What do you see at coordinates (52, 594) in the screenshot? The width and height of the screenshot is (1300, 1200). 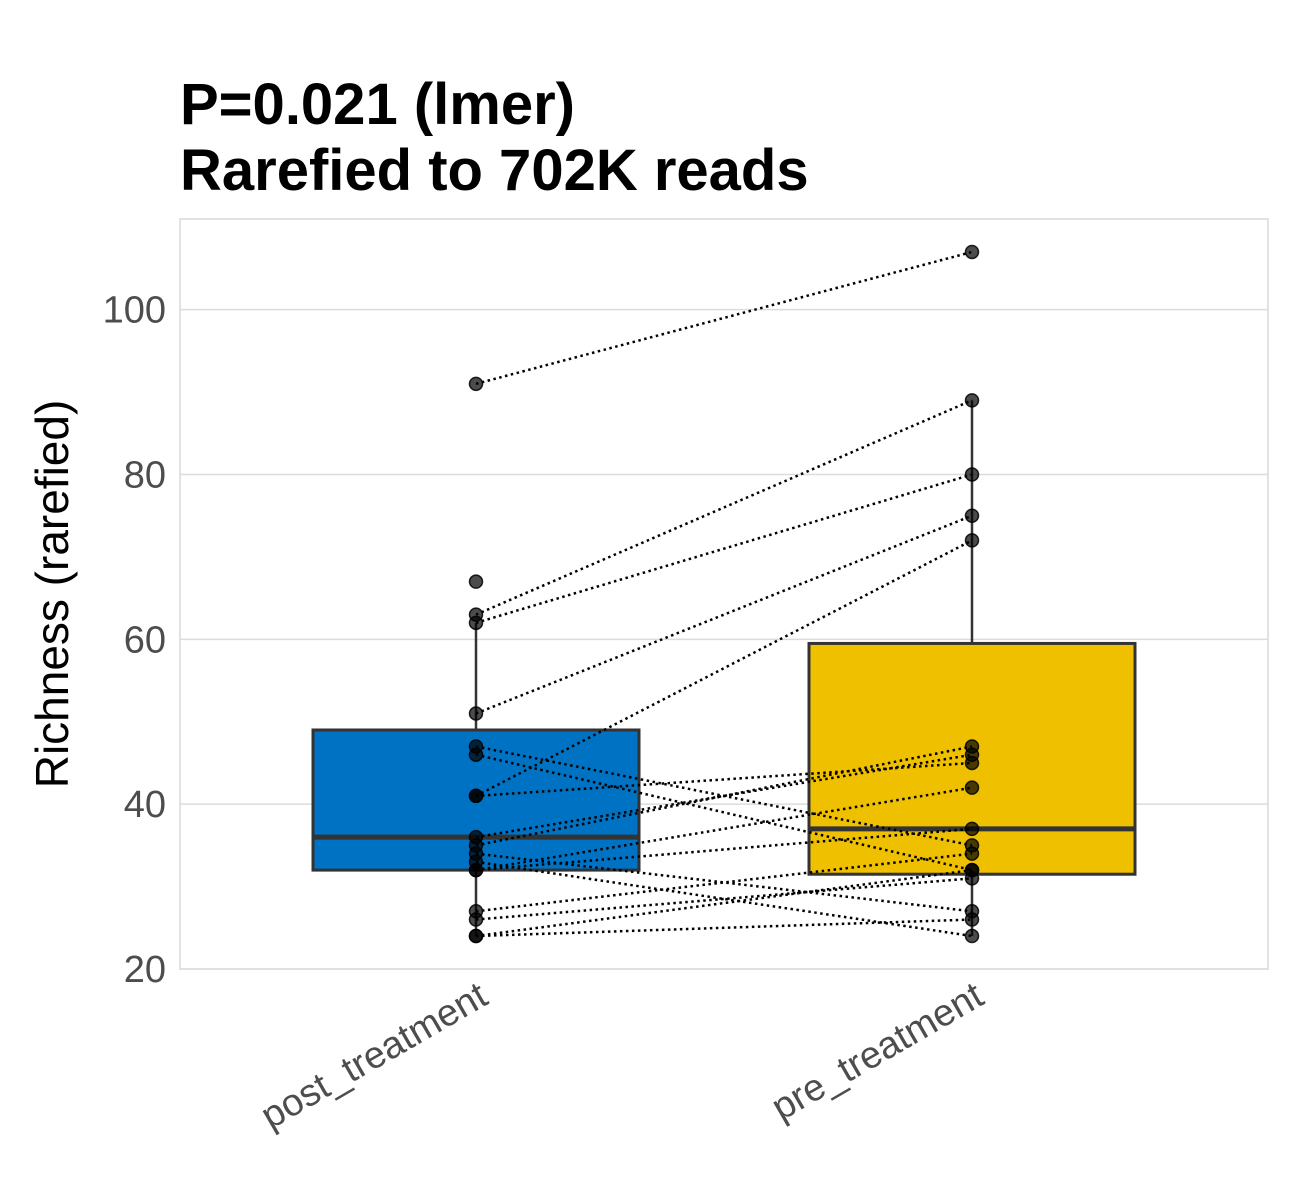 I see `y-axis-title: Richness (rarefied)` at bounding box center [52, 594].